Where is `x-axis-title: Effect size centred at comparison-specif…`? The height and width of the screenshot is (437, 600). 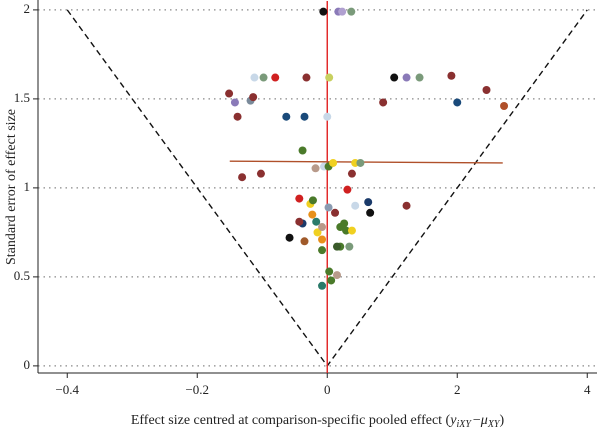 x-axis-title: Effect size centred at comparison-specif… is located at coordinates (318, 421).